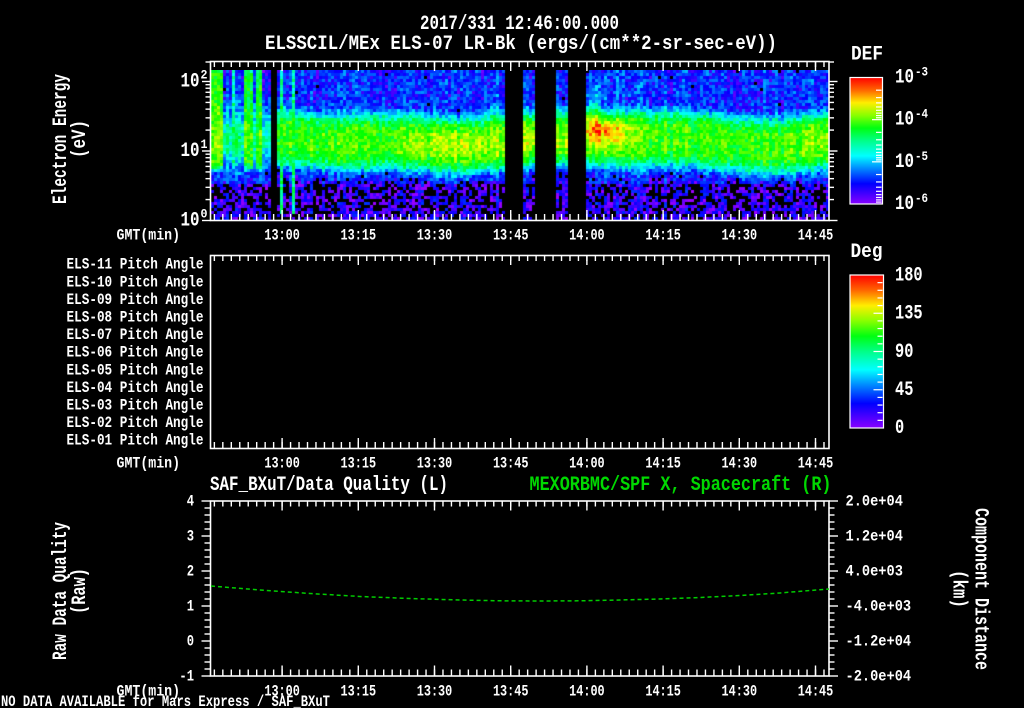  What do you see at coordinates (135, 370) in the screenshot?
I see `svg-text: ELS-05 Pitch Angle` at bounding box center [135, 370].